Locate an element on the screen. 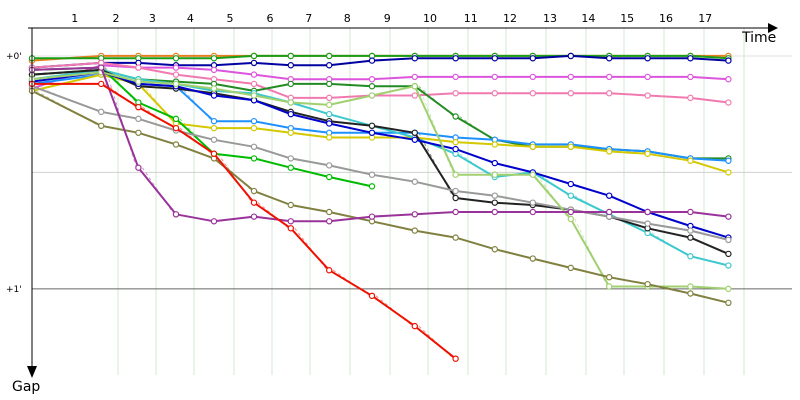 The height and width of the screenshot is (400, 800). time-axis-arrow-icon is located at coordinates (773, 28).